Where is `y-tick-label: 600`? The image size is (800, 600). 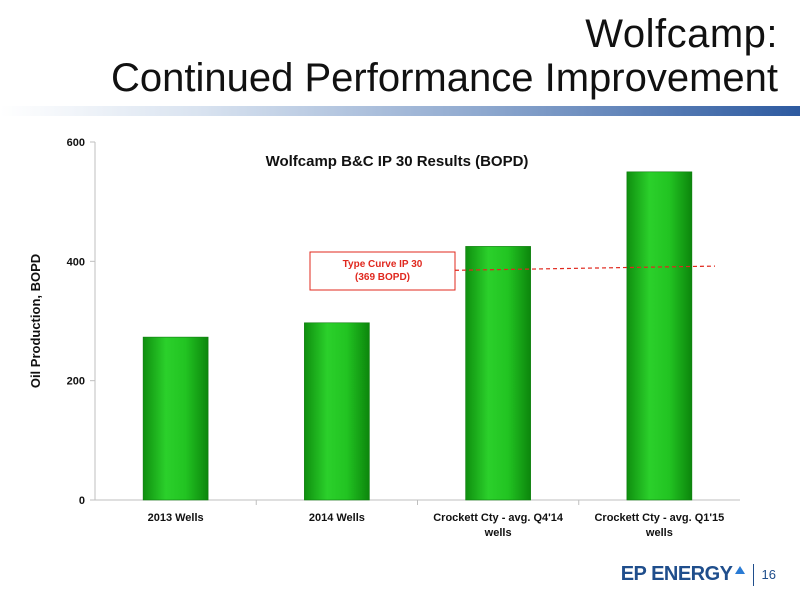 y-tick-label: 600 is located at coordinates (76, 143).